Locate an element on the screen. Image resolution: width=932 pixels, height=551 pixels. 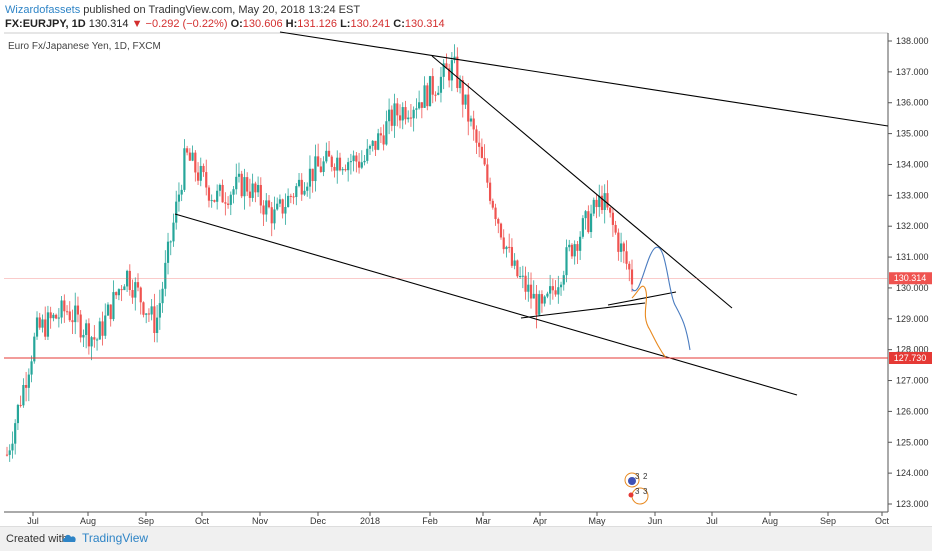
marker-dot is located at coordinates (632, 481).